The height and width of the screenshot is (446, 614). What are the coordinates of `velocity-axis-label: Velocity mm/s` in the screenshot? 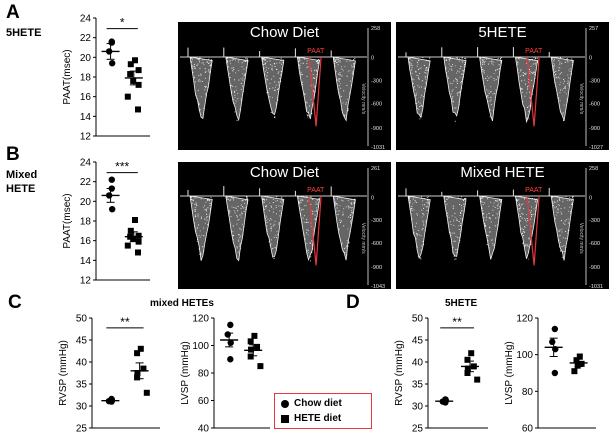 It's located at (581, 98).